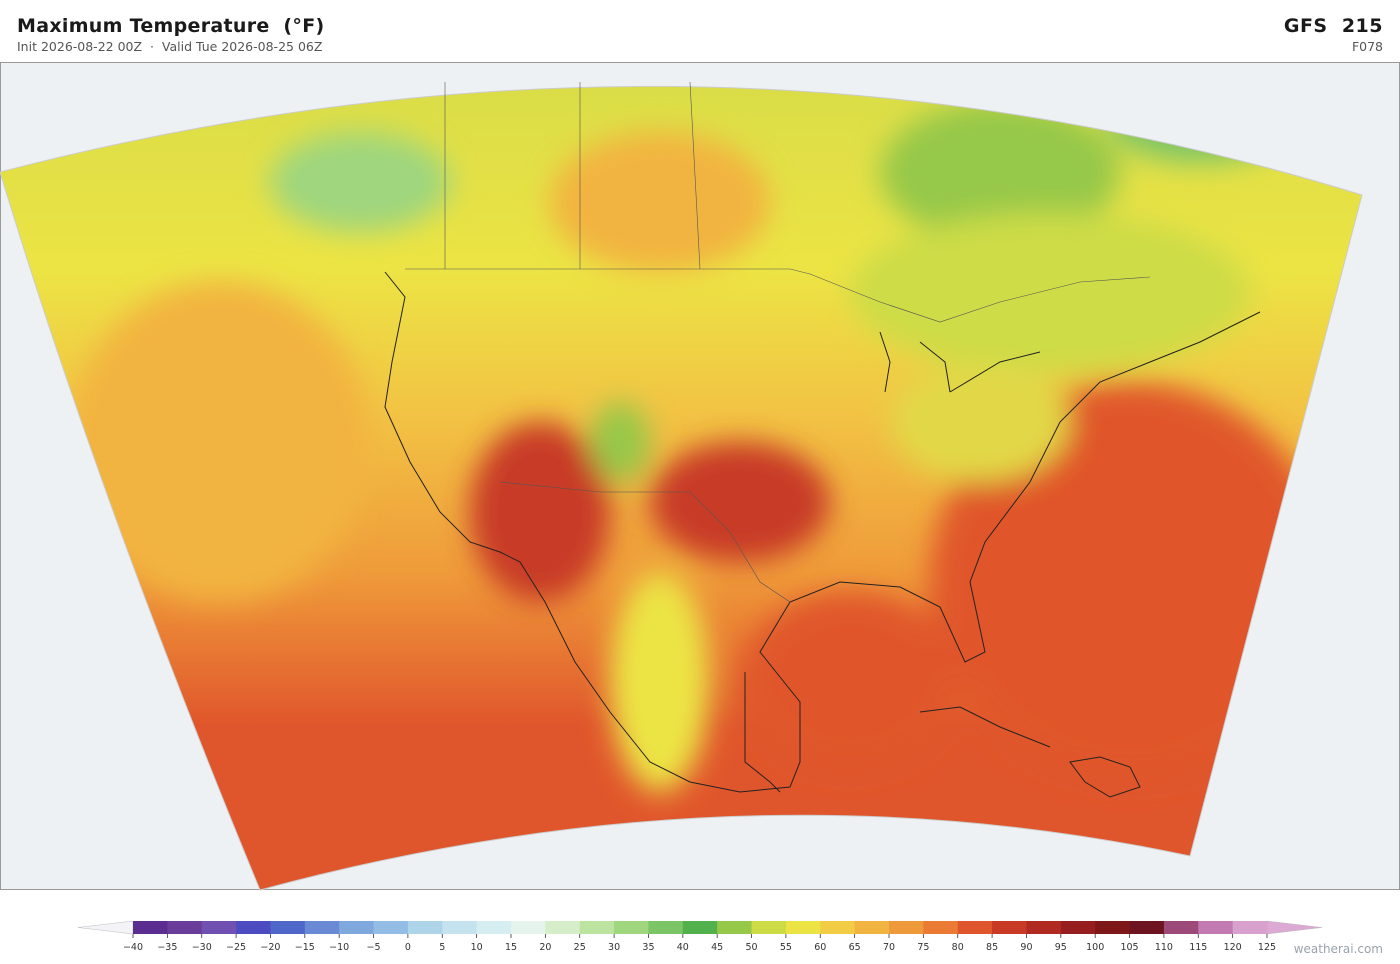  Describe the element at coordinates (167, 947) in the screenshot. I see `tick-label: −35` at that location.